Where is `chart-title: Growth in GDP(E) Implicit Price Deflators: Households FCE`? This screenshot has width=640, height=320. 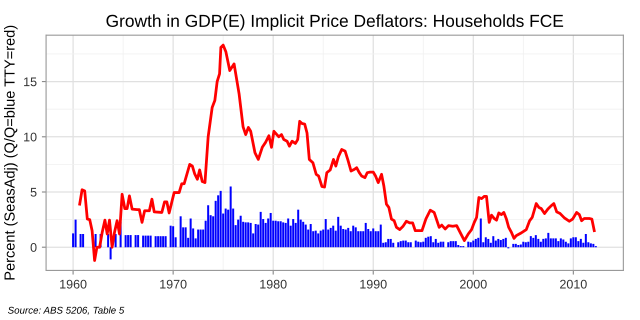 chart-title: Growth in GDP(E) Implicit Price Deflators: Households FCE is located at coordinates (335, 22).